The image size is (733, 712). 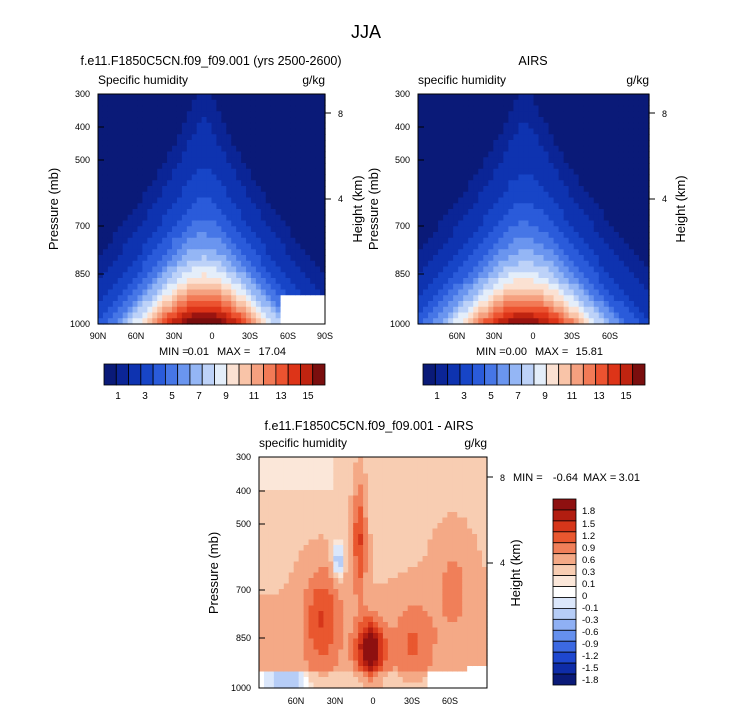 I want to click on panel-airs-right-ticks: 8 4, so click(x=658, y=156).